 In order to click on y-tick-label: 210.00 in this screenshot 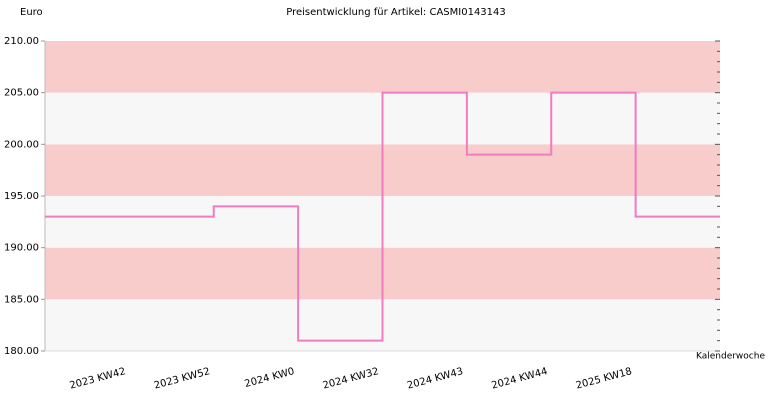, I will do `click(21, 41)`.